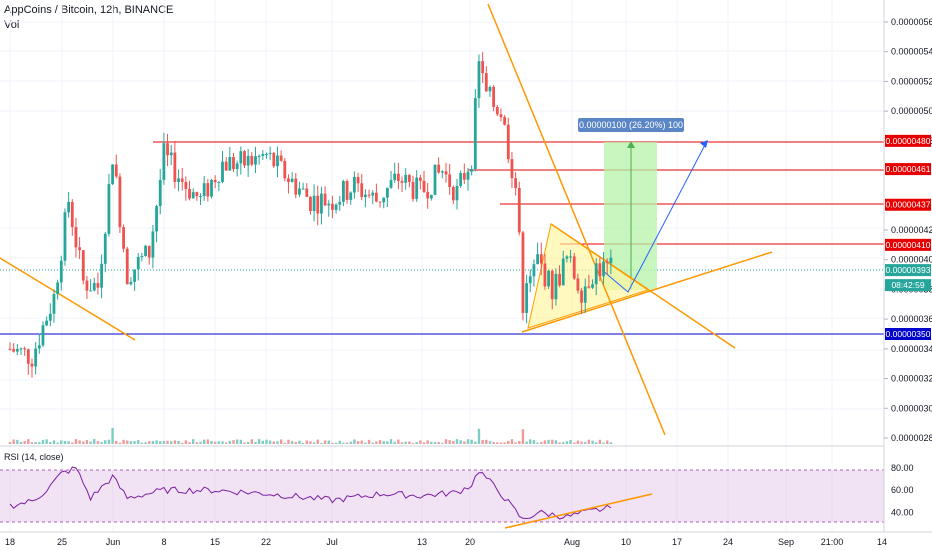 The image size is (932, 550). What do you see at coordinates (647, 292) in the screenshot?
I see `triangle-lower-line` at bounding box center [647, 292].